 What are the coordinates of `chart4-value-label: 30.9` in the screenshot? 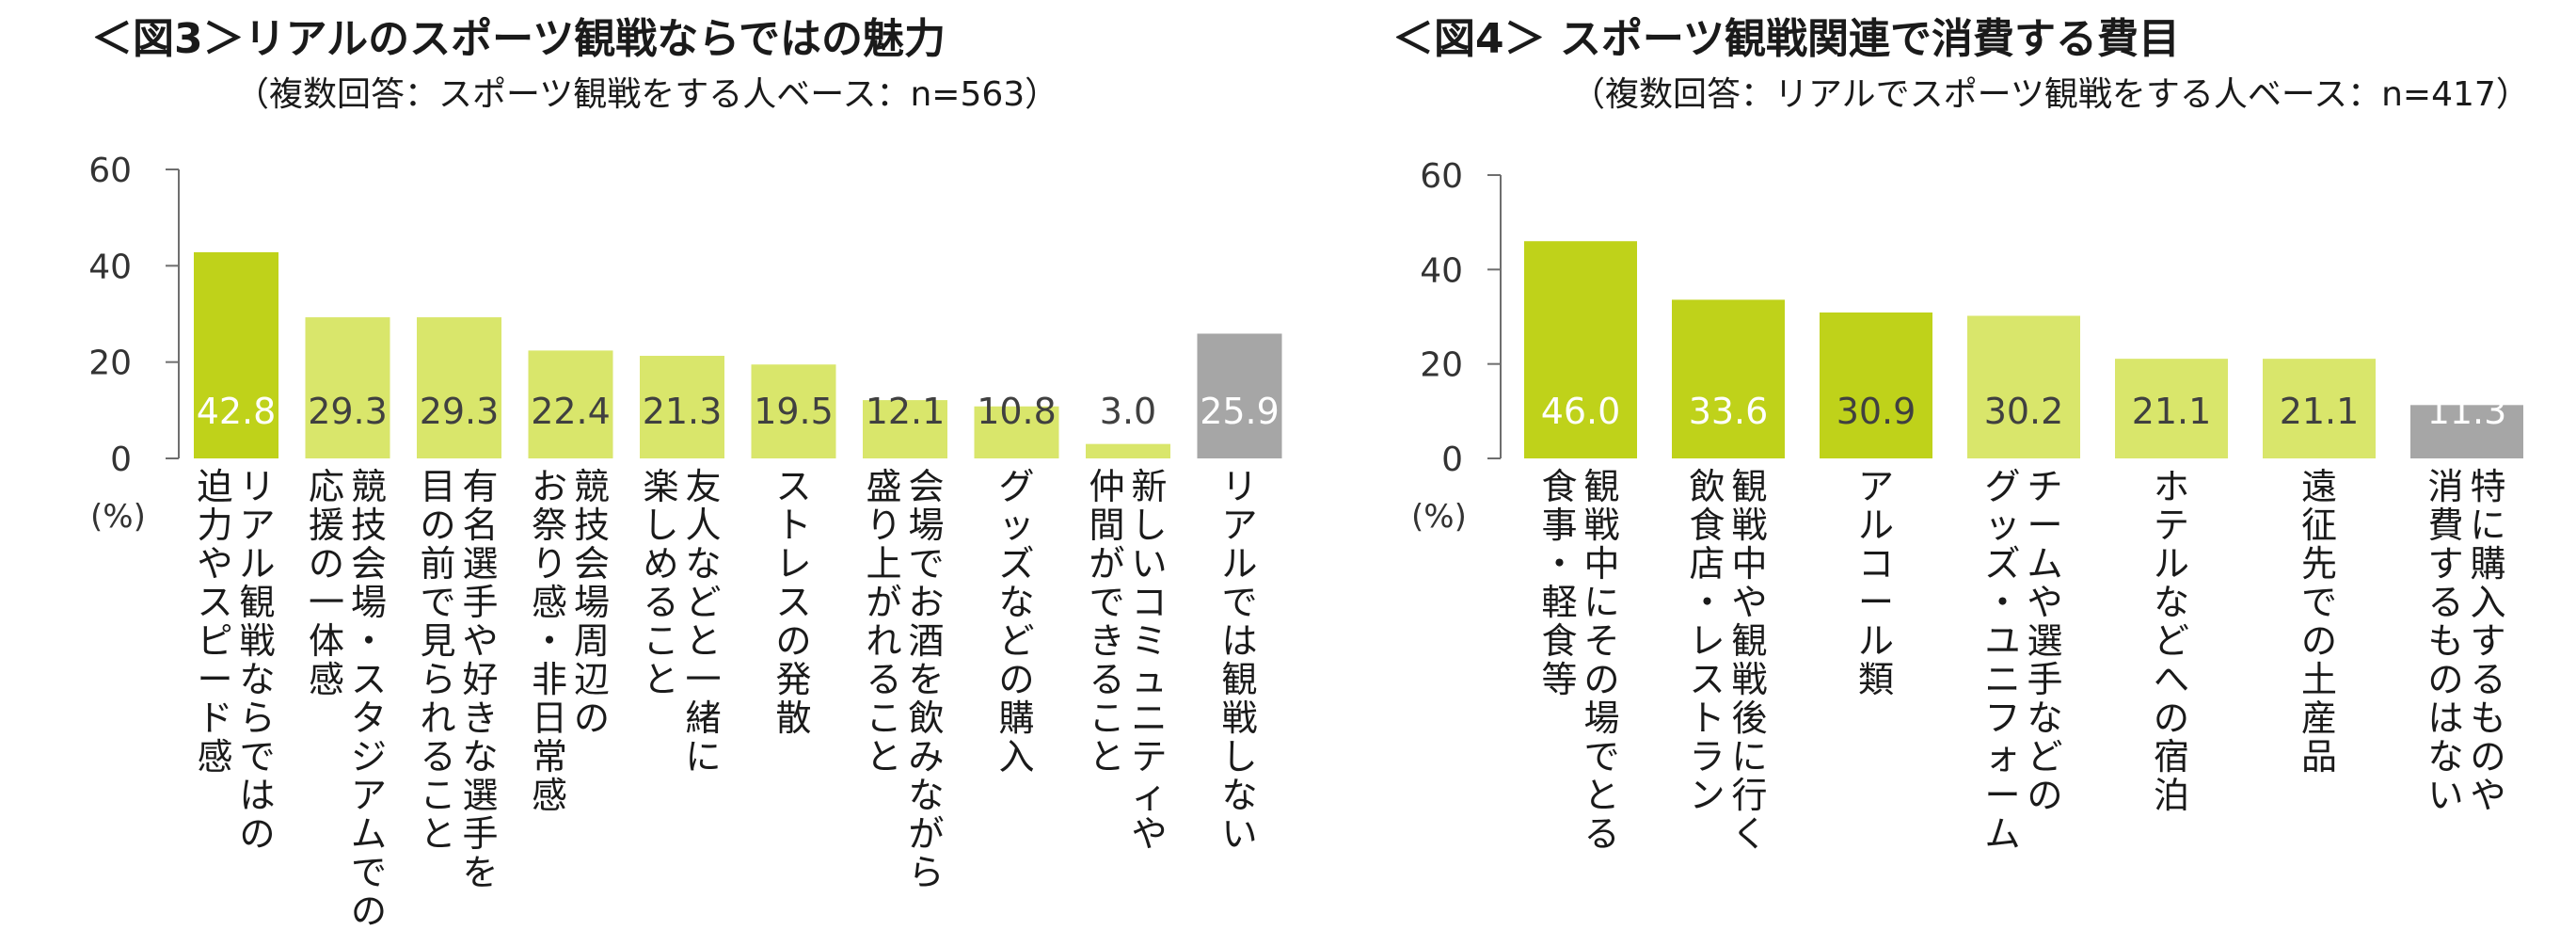 It's located at (1877, 411).